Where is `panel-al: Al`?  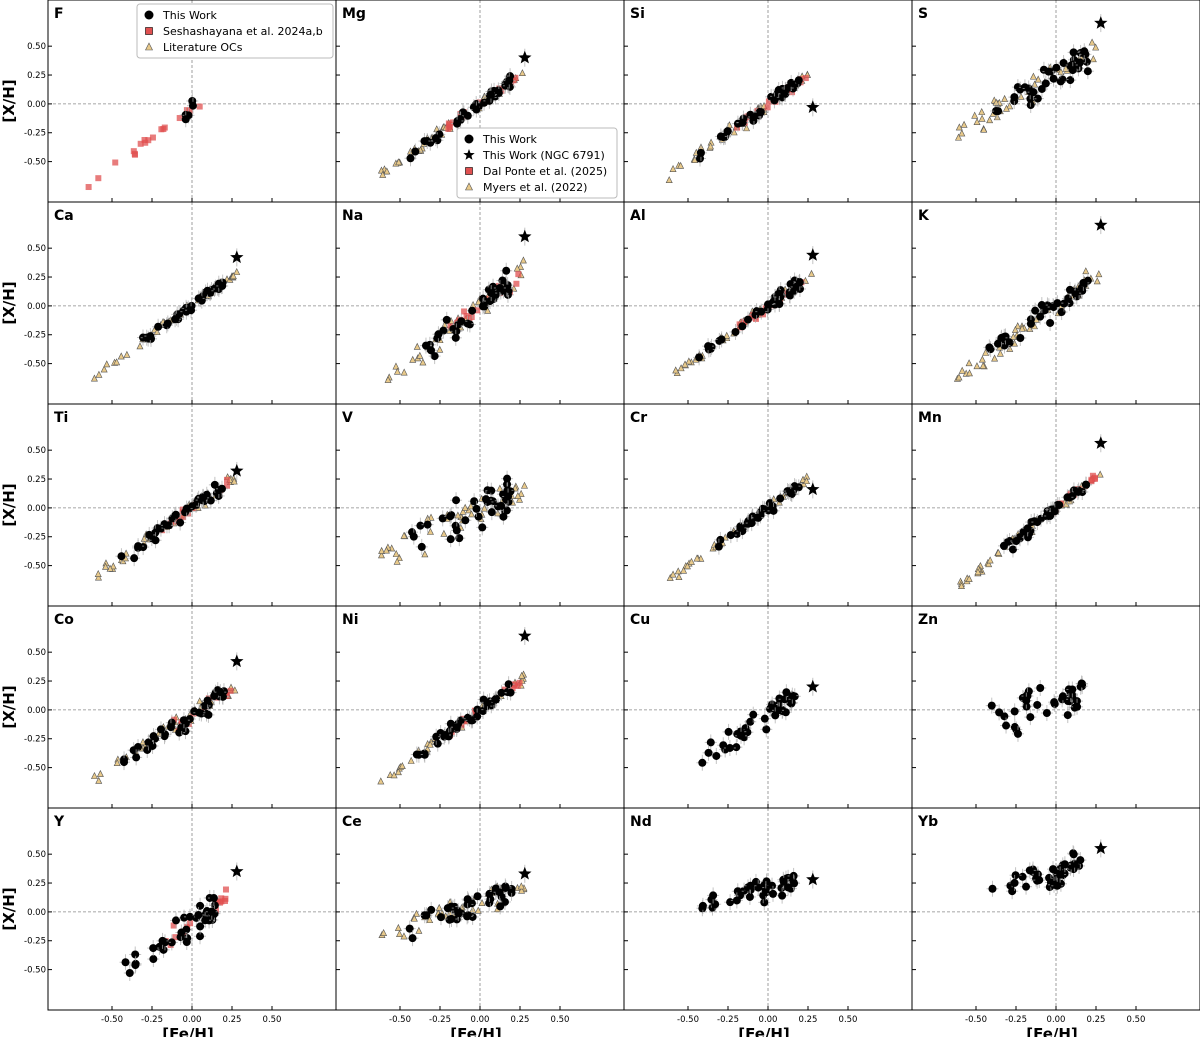
panel-al: Al is located at coordinates (768, 303).